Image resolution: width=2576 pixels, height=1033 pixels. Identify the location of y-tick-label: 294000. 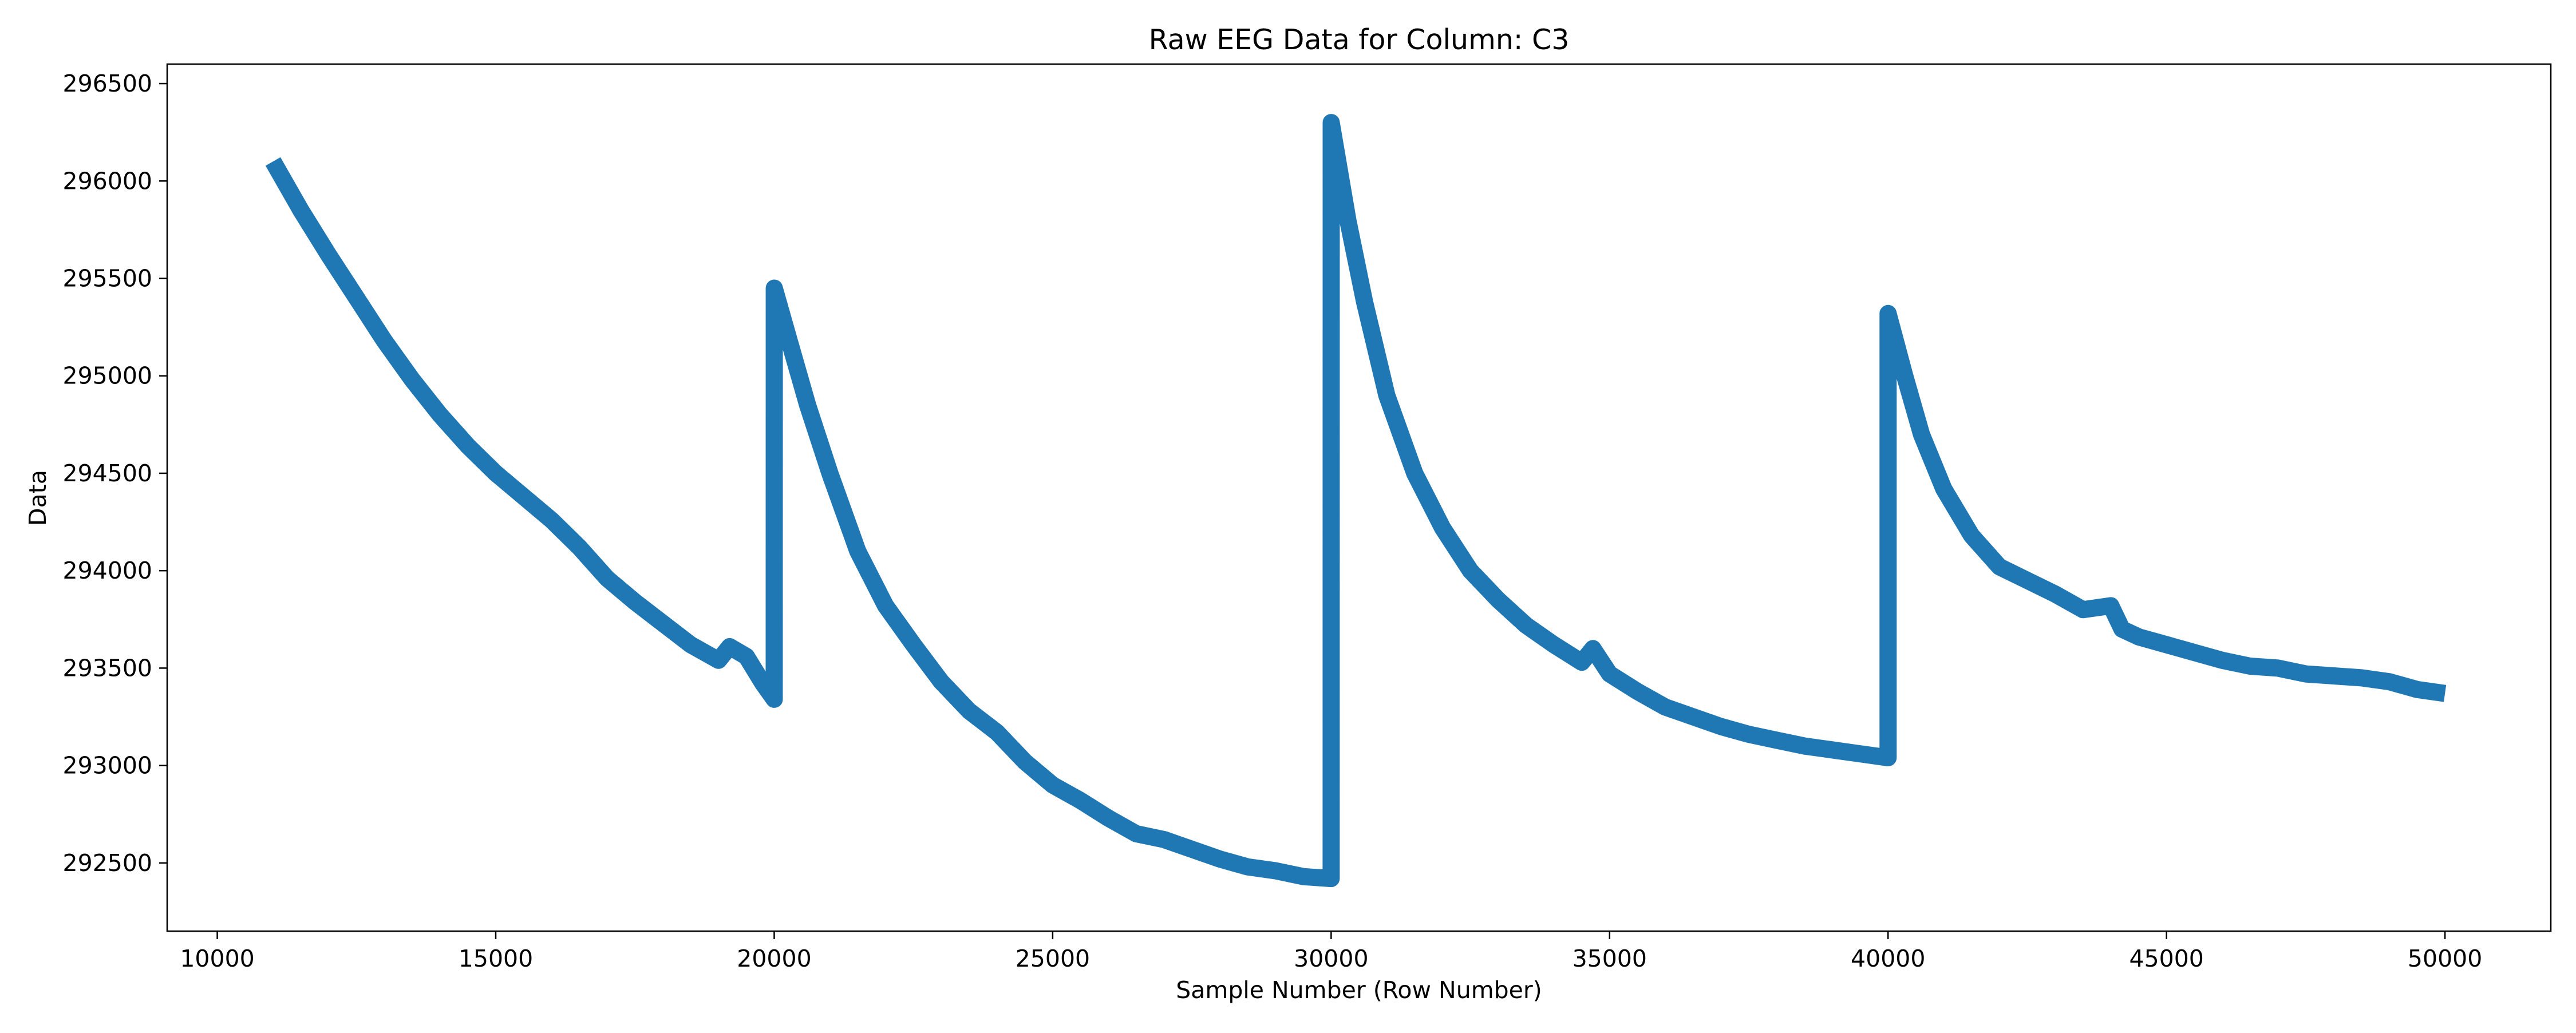
(107, 570).